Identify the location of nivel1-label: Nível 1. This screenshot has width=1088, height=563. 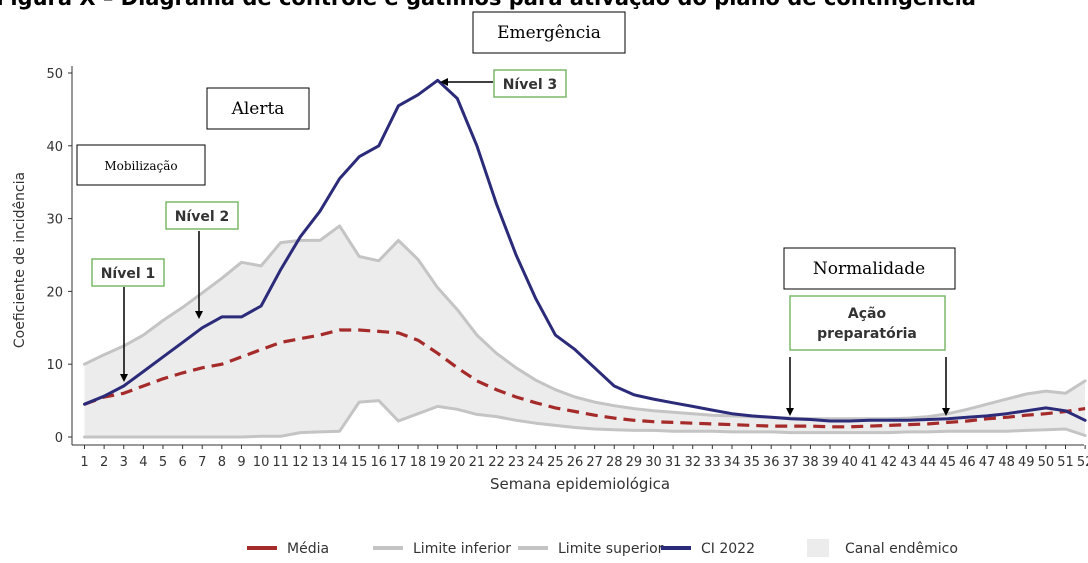
(128, 274).